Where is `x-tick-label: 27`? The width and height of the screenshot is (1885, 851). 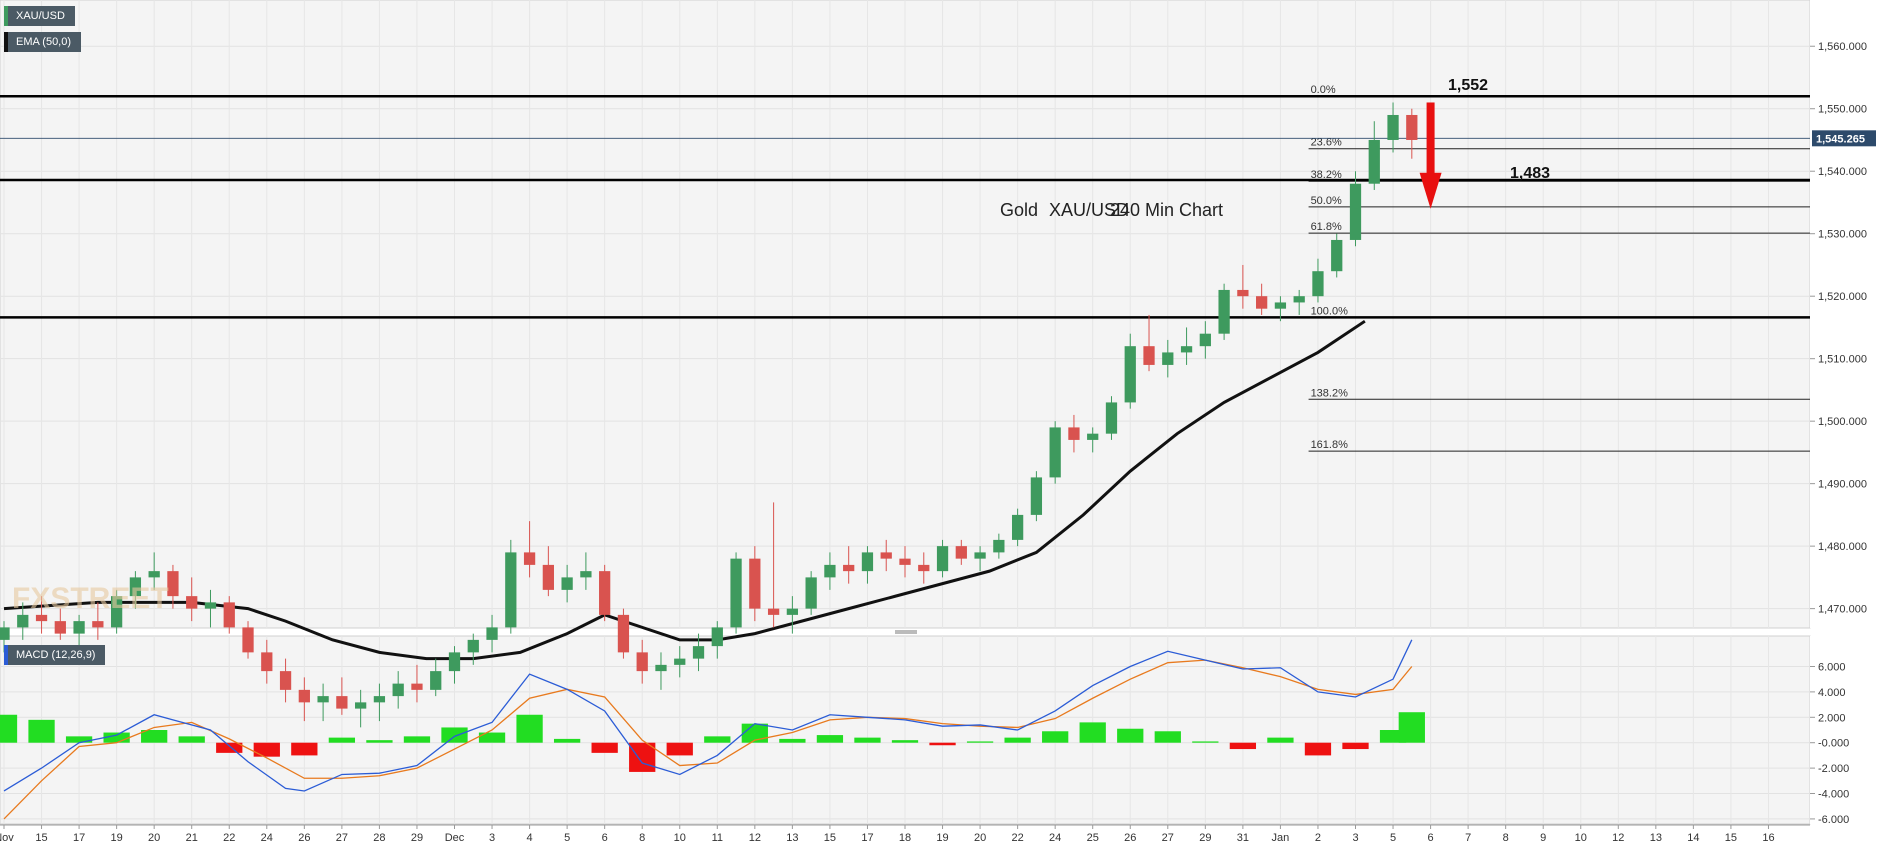
x-tick-label: 27 is located at coordinates (1168, 838).